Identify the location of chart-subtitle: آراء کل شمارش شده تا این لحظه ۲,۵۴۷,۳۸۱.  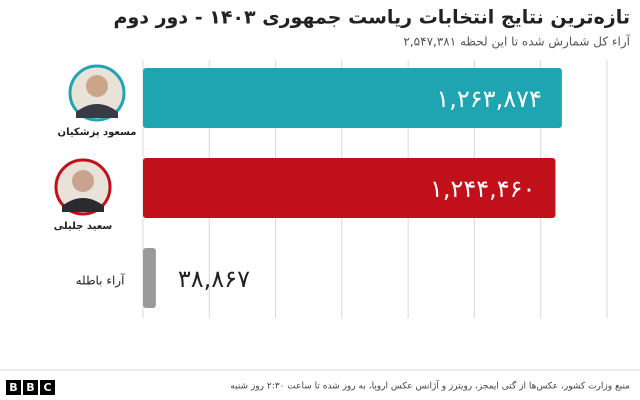
(516, 42).